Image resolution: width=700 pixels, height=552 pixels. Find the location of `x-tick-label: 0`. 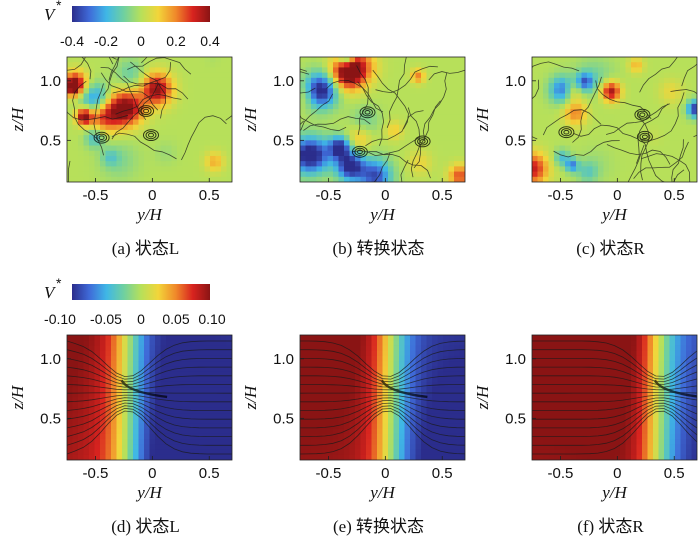

x-tick-label: 0 is located at coordinates (385, 473).